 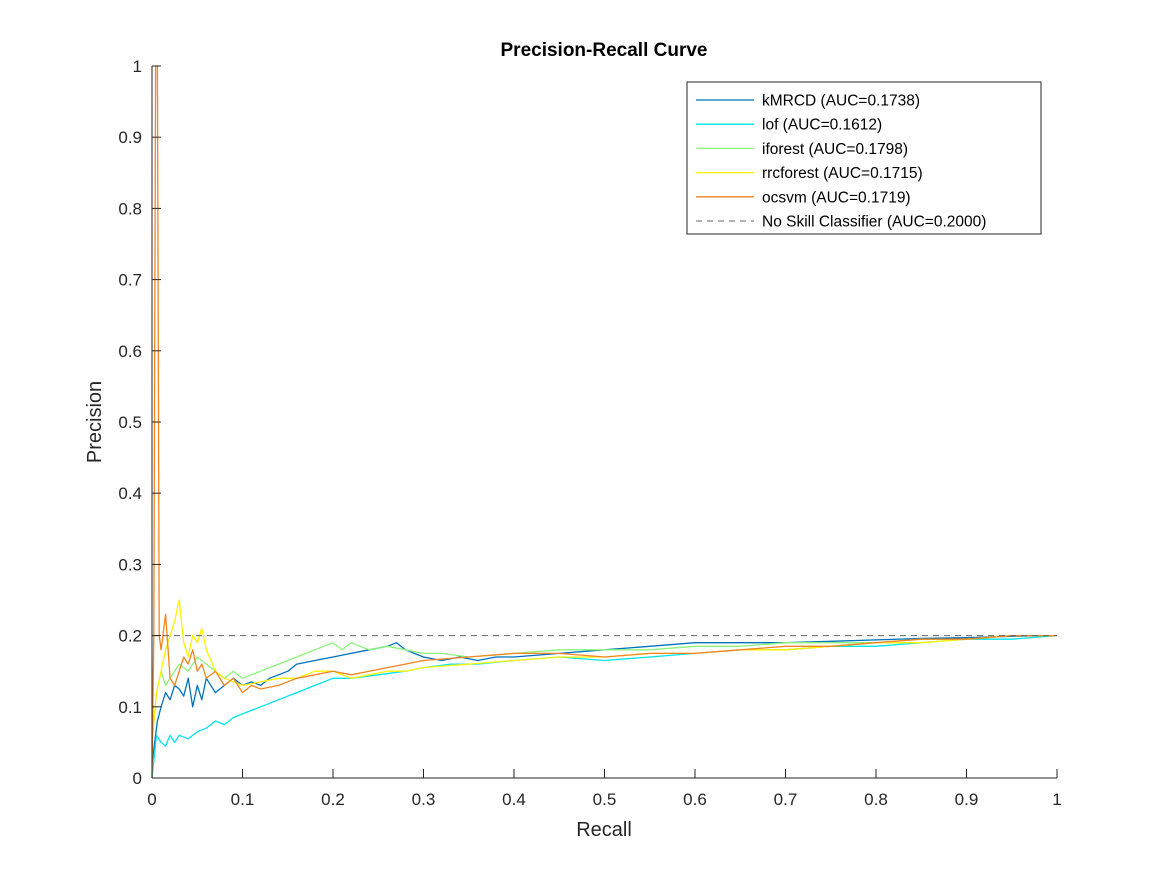 I want to click on y-ticks: 0 0.1 0.2 0.3 0.4 0.5 0.6 0.7 0.8 0.9 1, so click(x=139, y=422).